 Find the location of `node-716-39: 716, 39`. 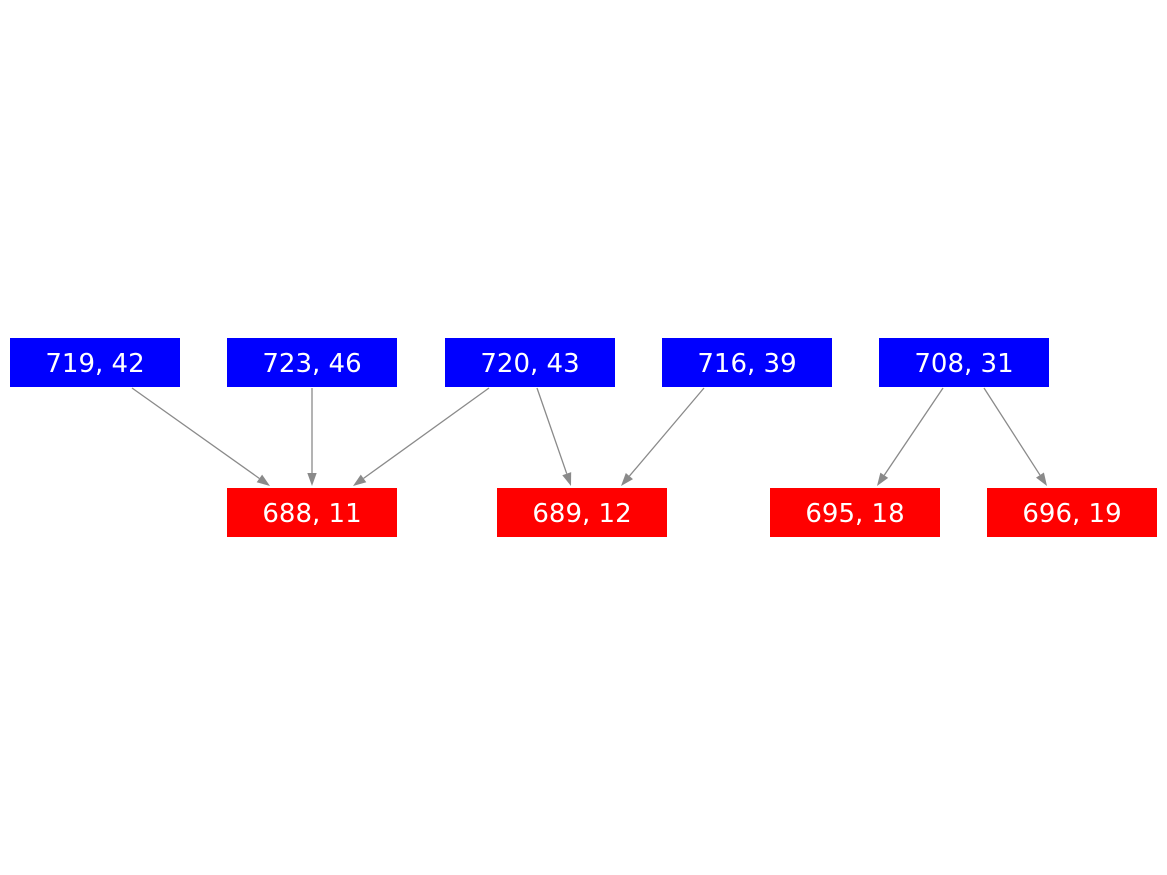

node-716-39: 716, 39 is located at coordinates (747, 362).